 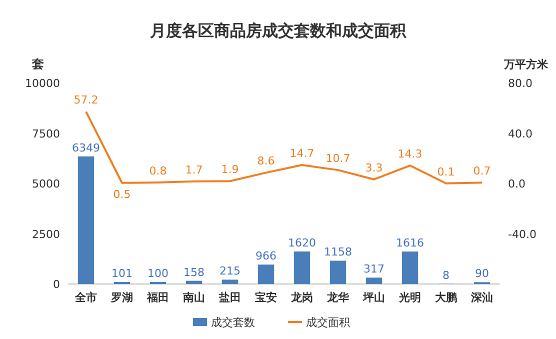 What do you see at coordinates (158, 273) in the screenshot?
I see `data-label: 100` at bounding box center [158, 273].